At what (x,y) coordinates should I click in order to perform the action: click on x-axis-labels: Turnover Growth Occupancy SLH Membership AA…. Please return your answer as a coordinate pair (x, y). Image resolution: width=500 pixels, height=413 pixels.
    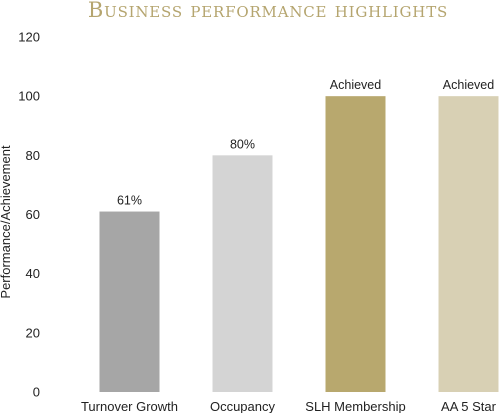
    Looking at the image, I should click on (289, 406).